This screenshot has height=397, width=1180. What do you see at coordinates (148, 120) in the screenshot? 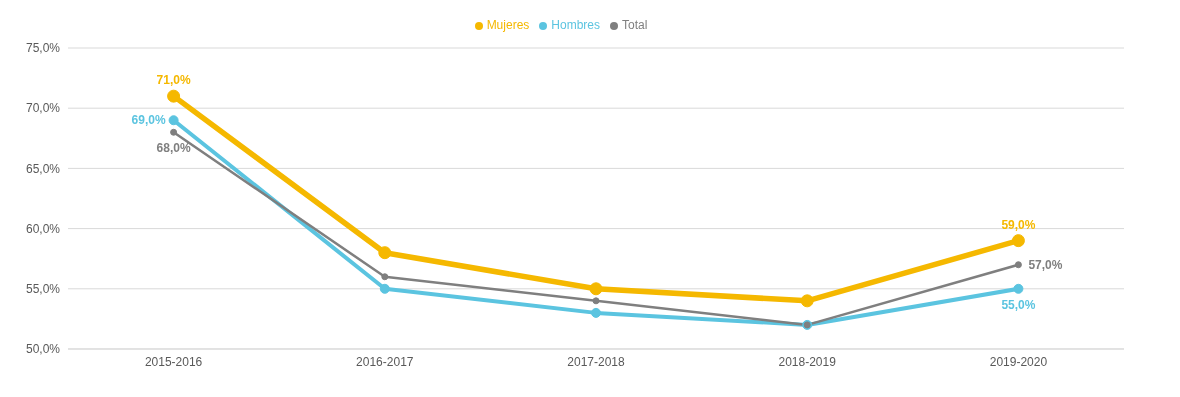
I see `data-label: 69,0%` at bounding box center [148, 120].